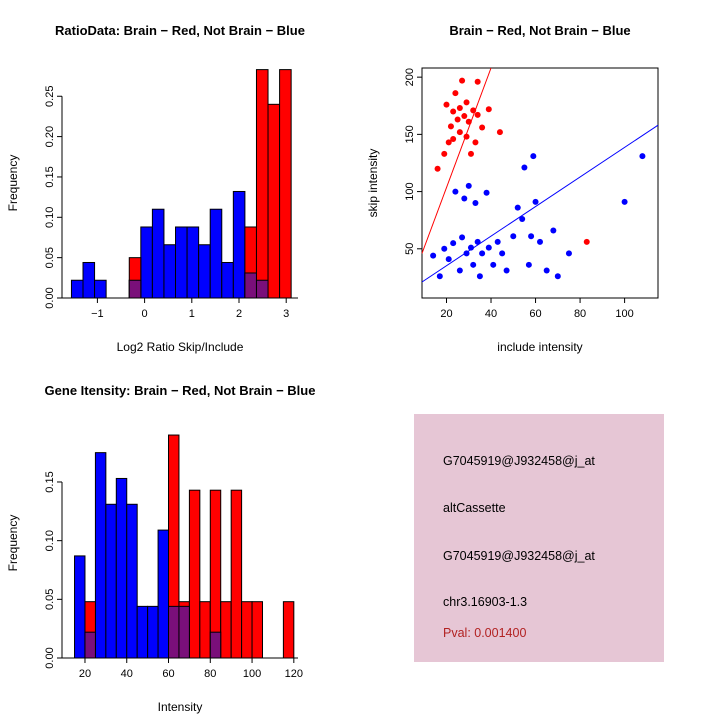  I want to click on y-axis-tick-label: 100, so click(410, 191).